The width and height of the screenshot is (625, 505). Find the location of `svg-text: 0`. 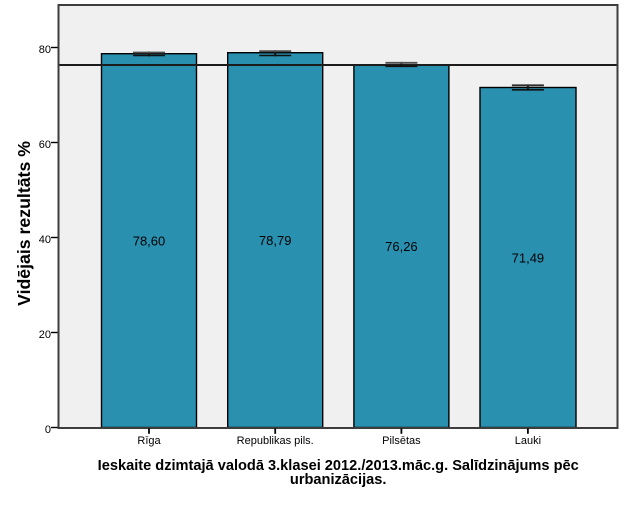

svg-text: 0 is located at coordinates (48, 430).